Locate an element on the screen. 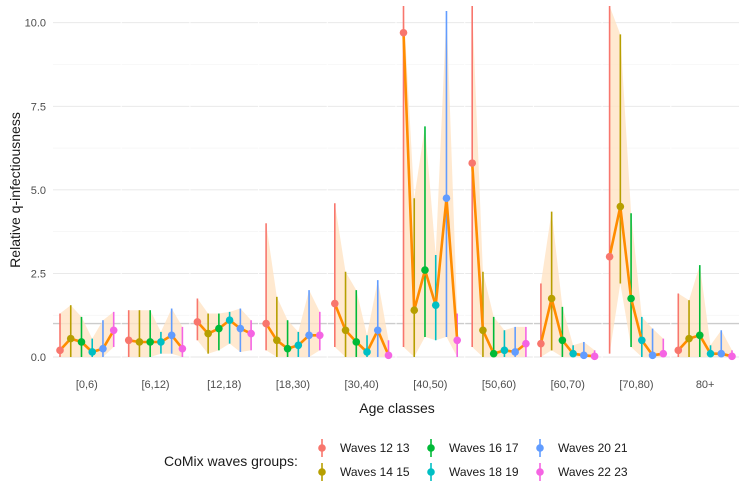  legend-item: Waves 12 13 is located at coordinates (364, 448).